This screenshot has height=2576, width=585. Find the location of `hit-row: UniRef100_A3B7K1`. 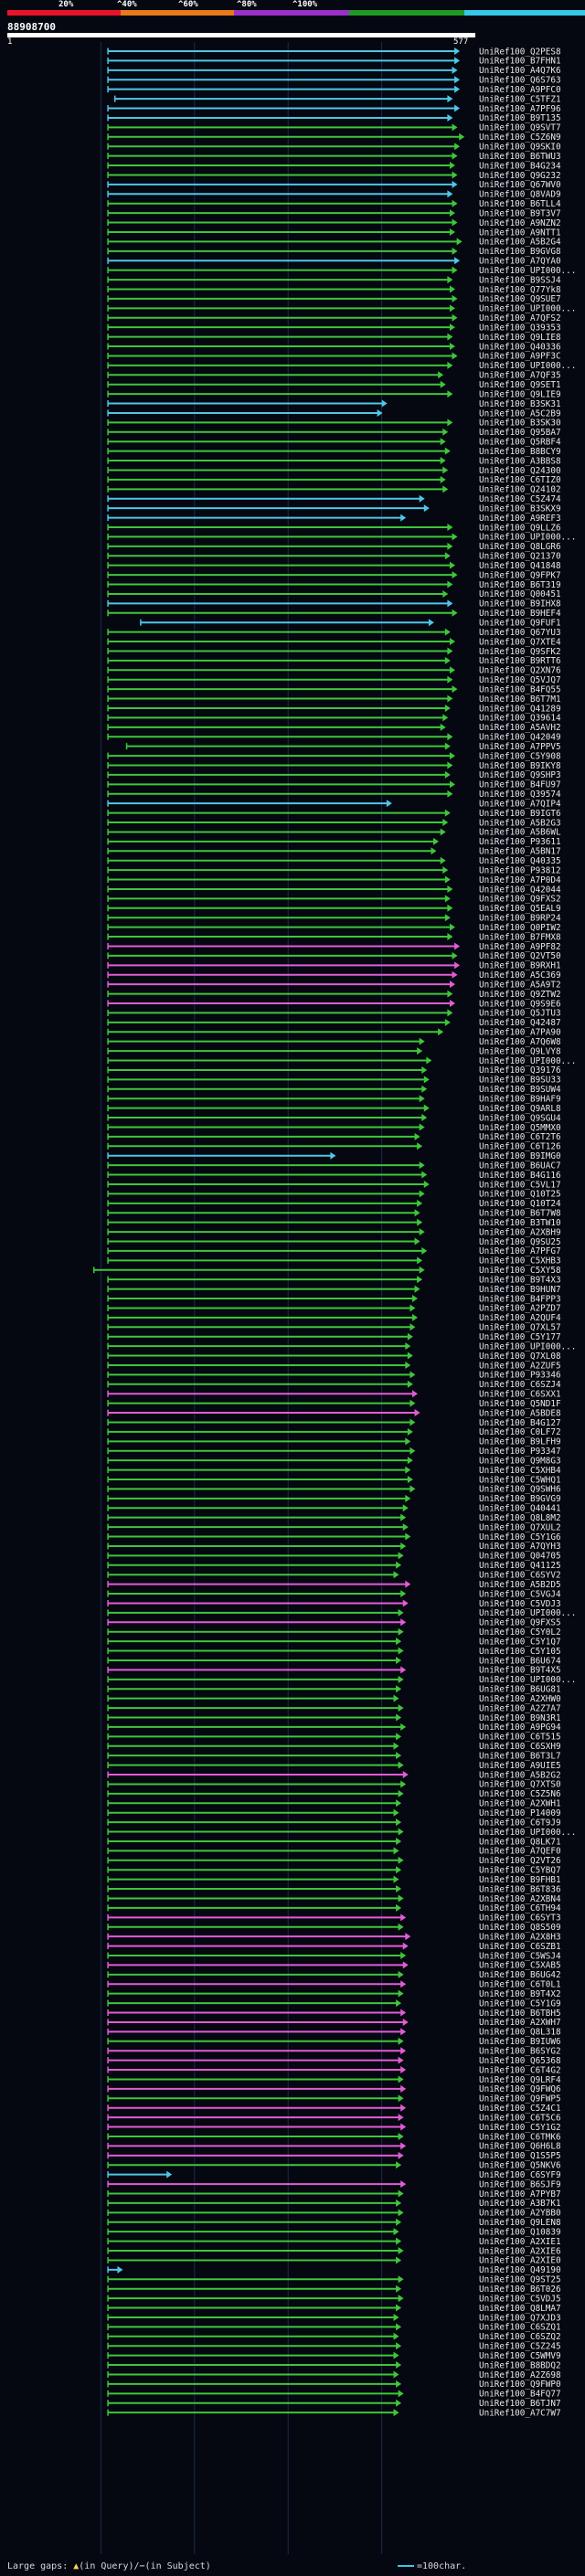

hit-row: UniRef100_A3B7K1 is located at coordinates (334, 2204).